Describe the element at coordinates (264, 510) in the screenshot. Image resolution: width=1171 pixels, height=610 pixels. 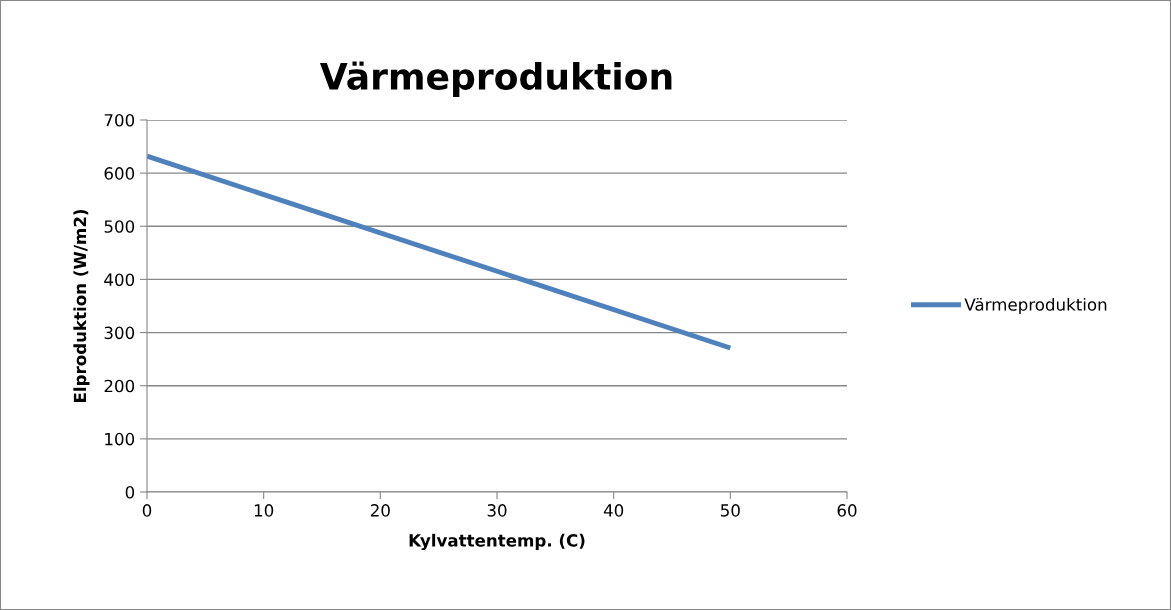
I see `x-tick-label: 10` at that location.